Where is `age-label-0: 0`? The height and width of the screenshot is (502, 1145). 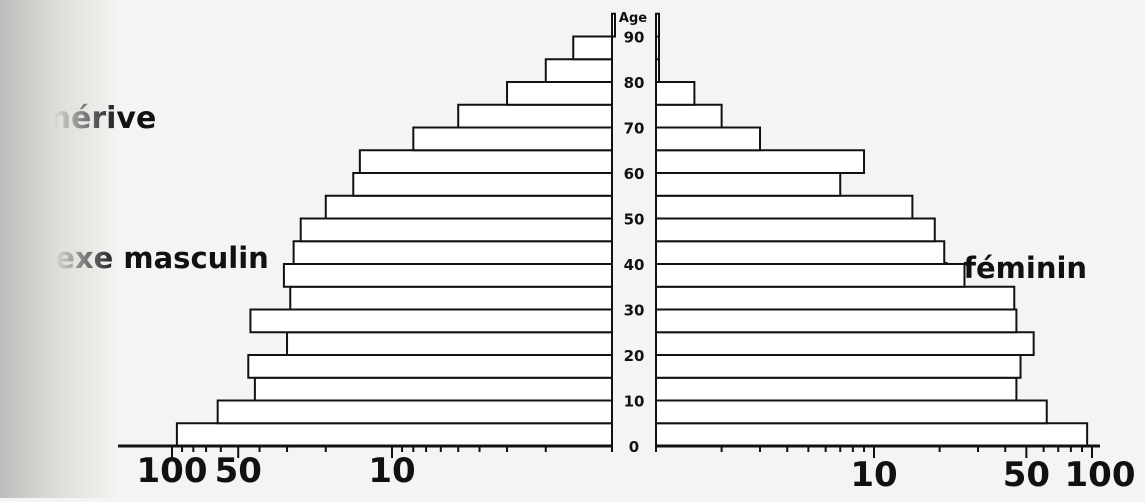
age-label-0: 0 is located at coordinates (634, 447).